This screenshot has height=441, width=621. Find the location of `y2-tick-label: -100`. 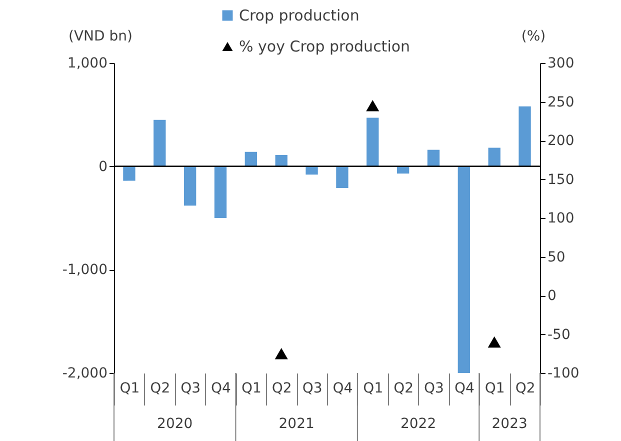

y2-tick-label: -100 is located at coordinates (564, 374).